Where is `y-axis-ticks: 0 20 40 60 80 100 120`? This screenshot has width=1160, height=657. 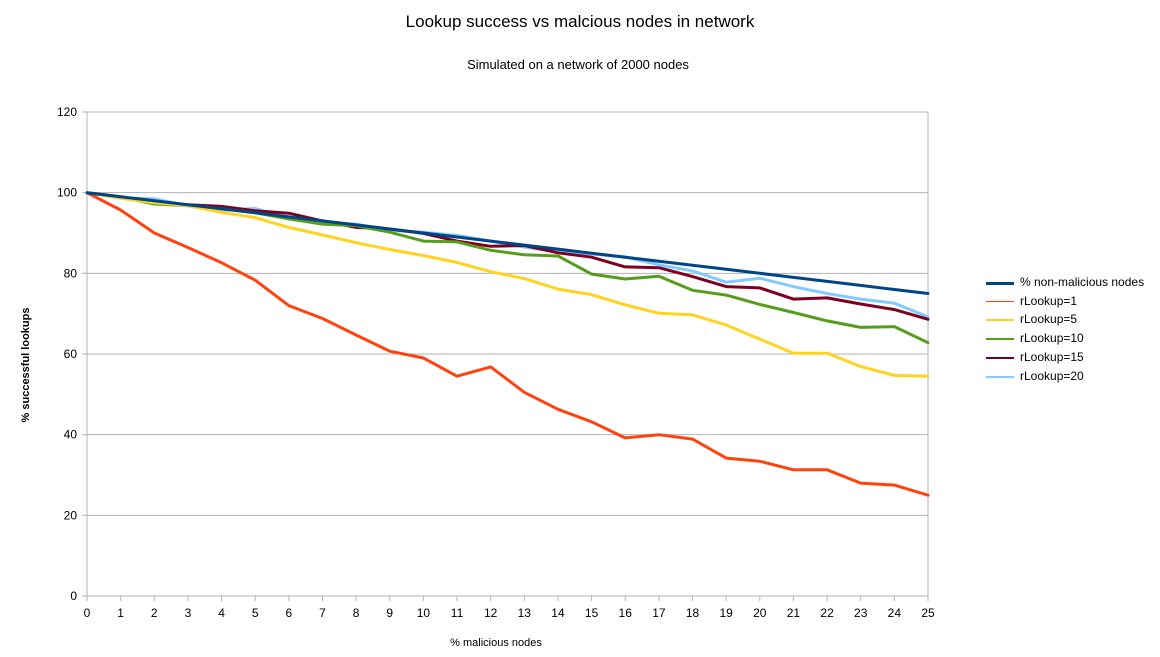 y-axis-ticks: 0 20 40 60 80 100 120 is located at coordinates (72, 354).